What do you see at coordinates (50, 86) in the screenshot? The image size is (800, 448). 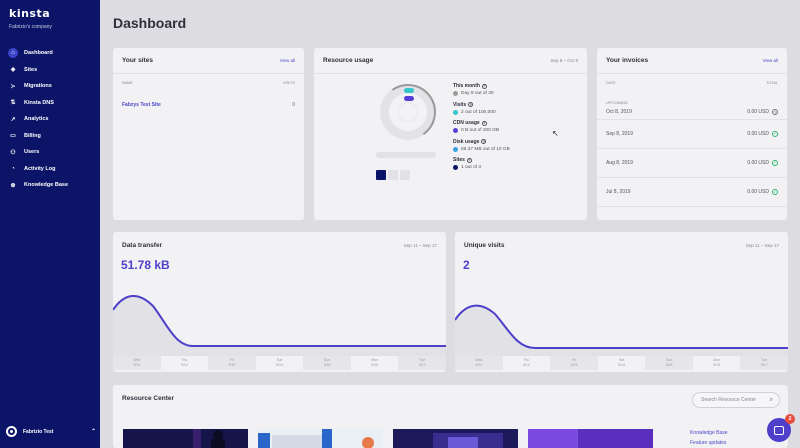 I see `sidebar-item-migrations: ≻ Migrations` at bounding box center [50, 86].